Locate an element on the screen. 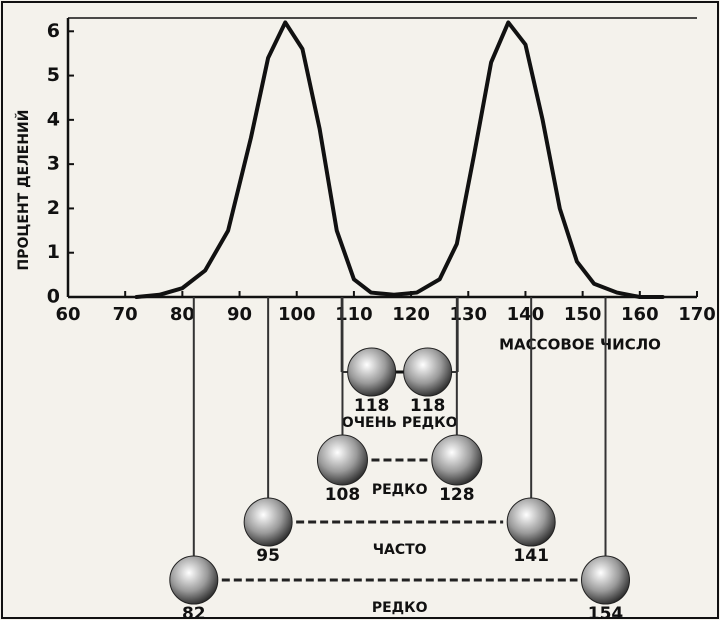 The image size is (720, 620). mass-label: 141 is located at coordinates (531, 556).